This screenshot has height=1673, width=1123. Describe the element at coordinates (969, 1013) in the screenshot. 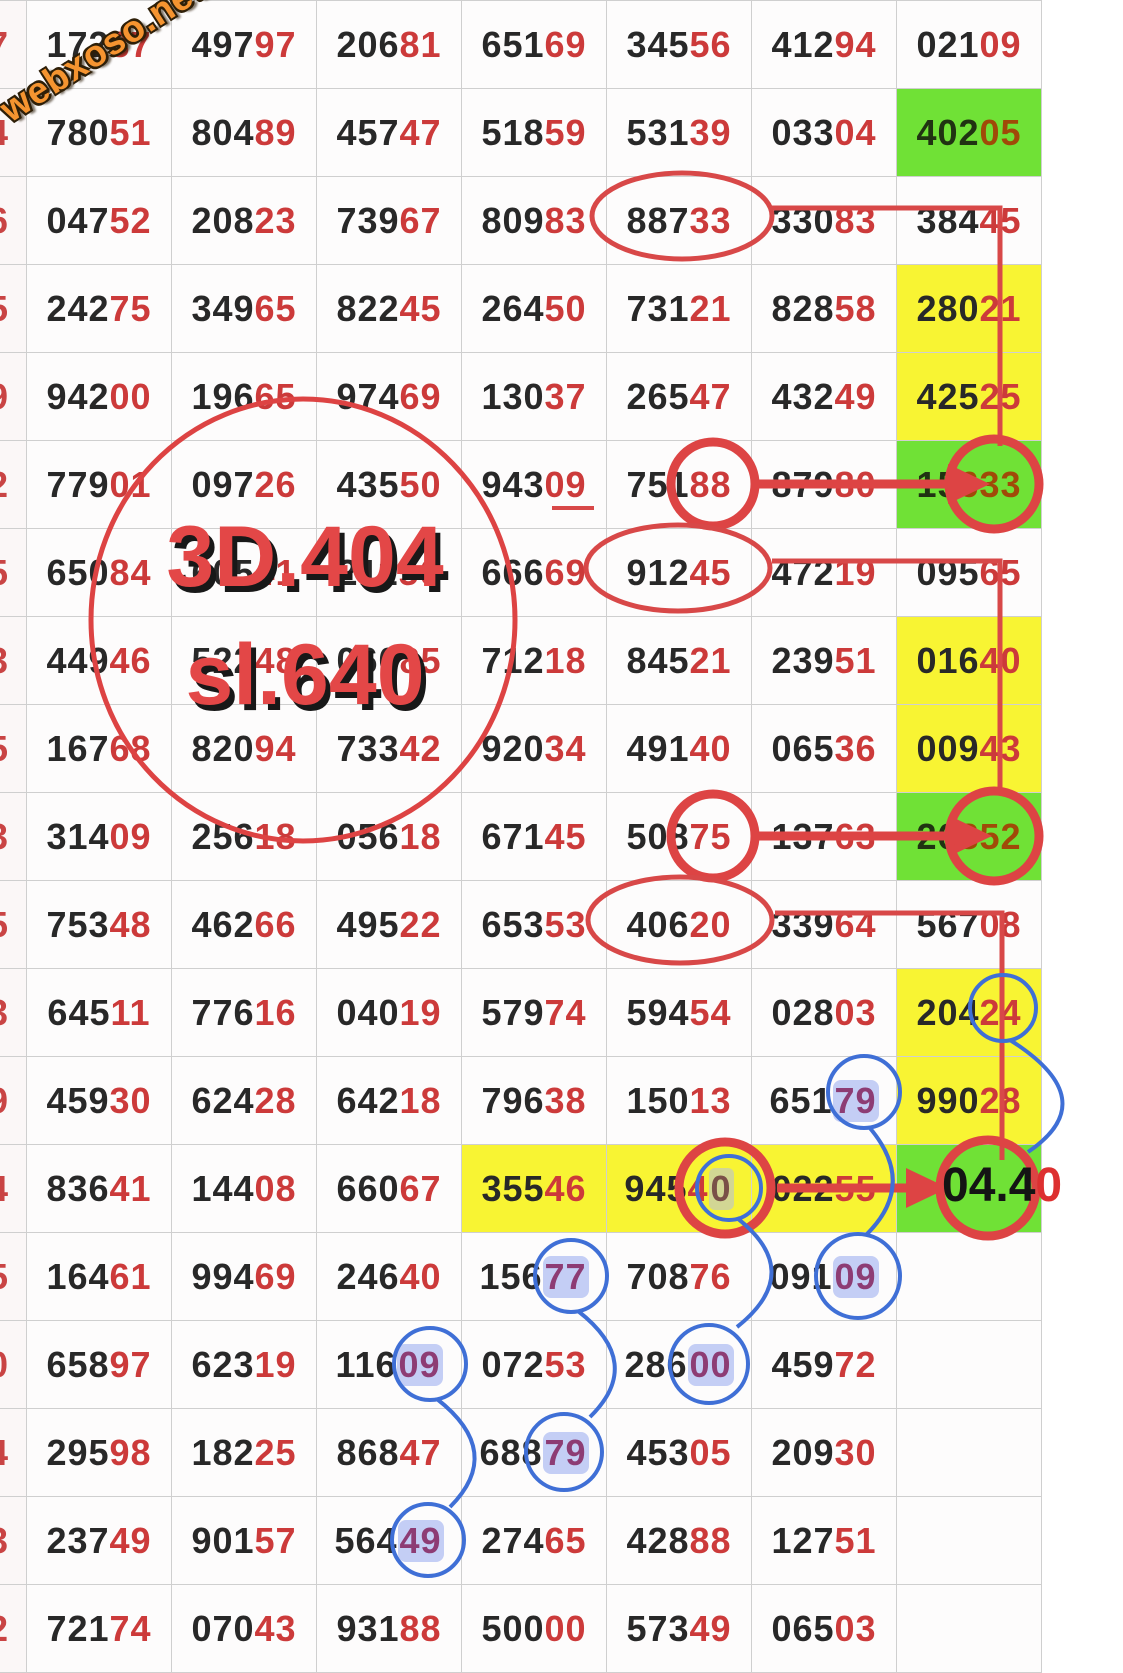

I see `table-cell: 204 24` at that location.